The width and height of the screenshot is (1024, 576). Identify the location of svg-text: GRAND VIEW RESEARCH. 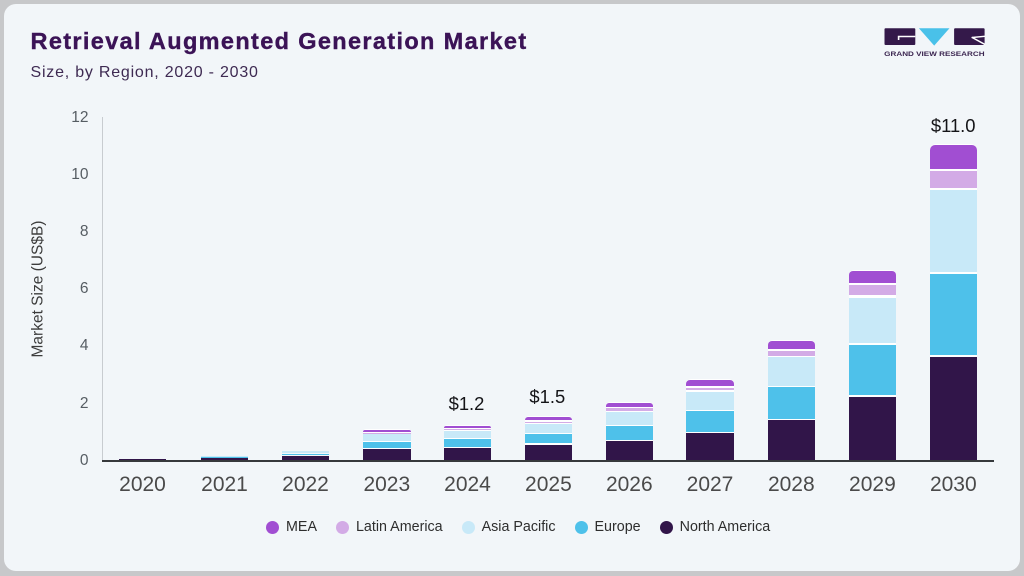
(934, 54).